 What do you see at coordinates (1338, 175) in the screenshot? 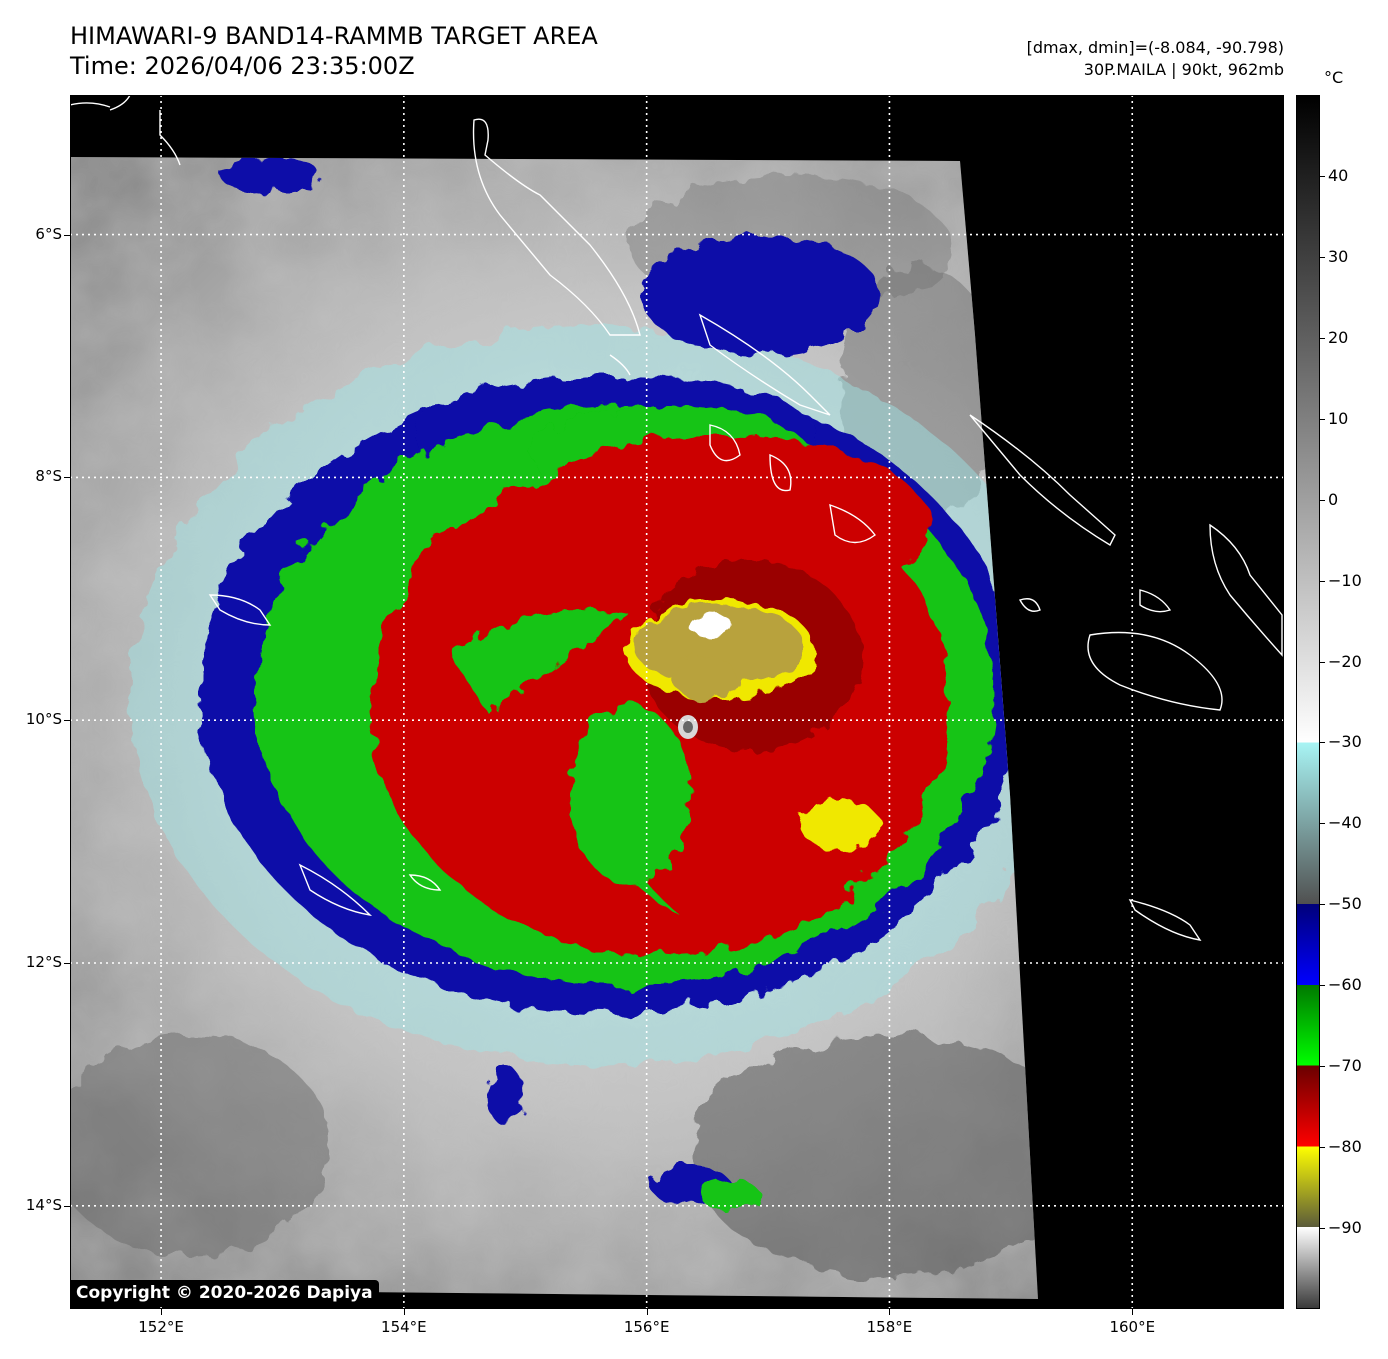
I see `colorbar-tick-label: 40` at bounding box center [1338, 175].